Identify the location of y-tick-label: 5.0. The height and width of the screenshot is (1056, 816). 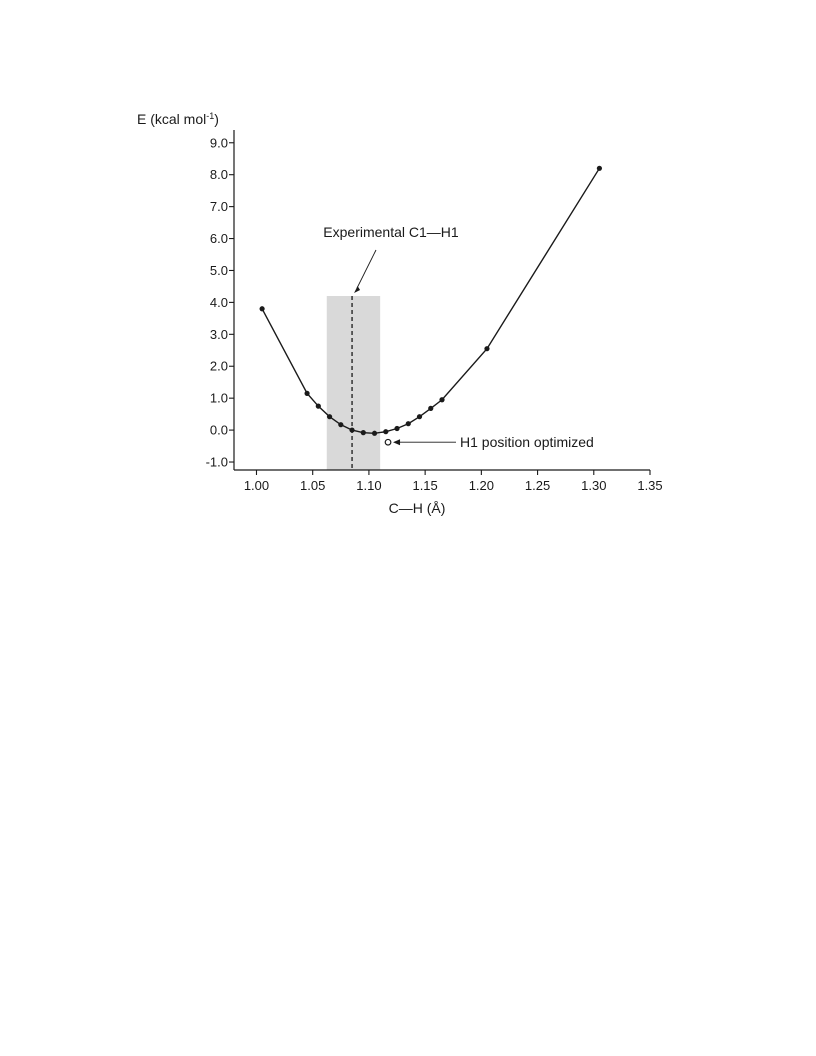
(219, 270).